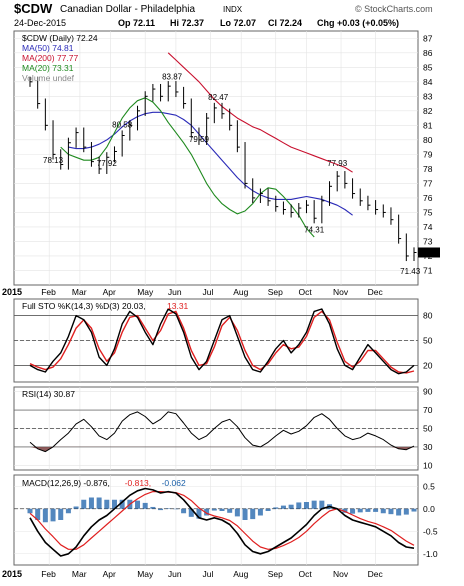 The width and height of the screenshot is (464, 586). I want to click on price-annotation: 83.87, so click(172, 77).